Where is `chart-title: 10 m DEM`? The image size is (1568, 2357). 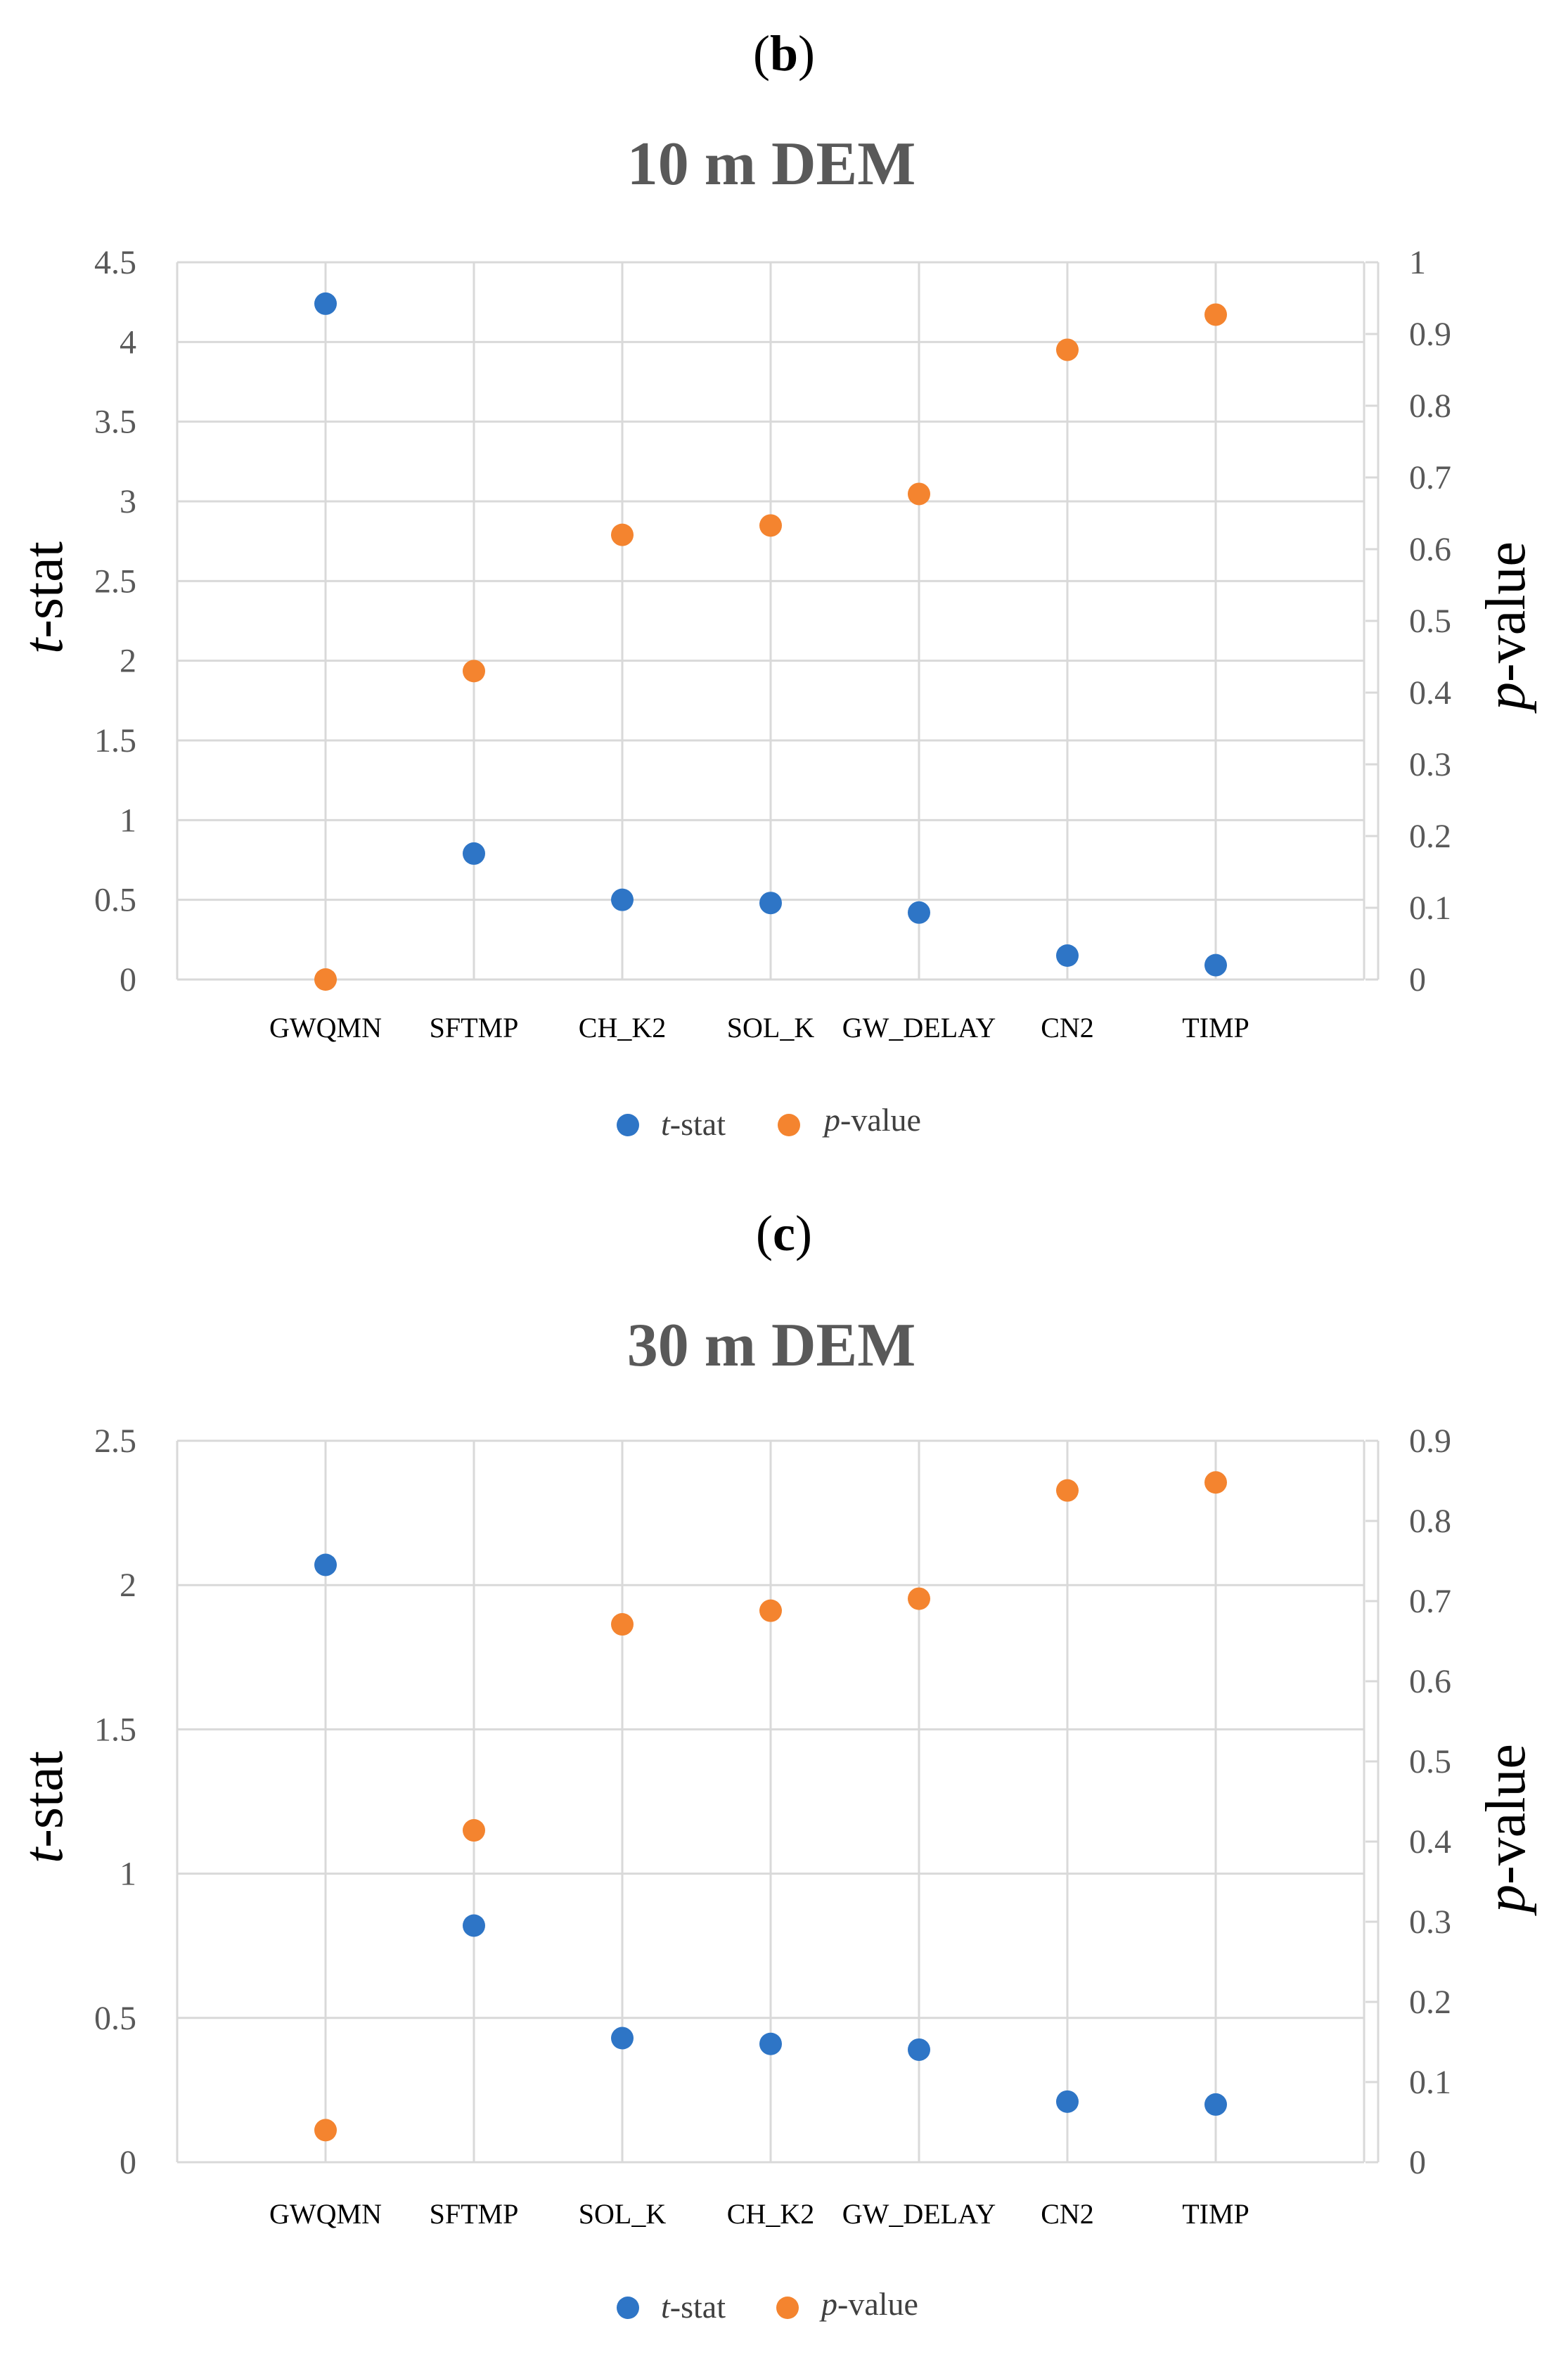
chart-title: 10 m DEM is located at coordinates (772, 164).